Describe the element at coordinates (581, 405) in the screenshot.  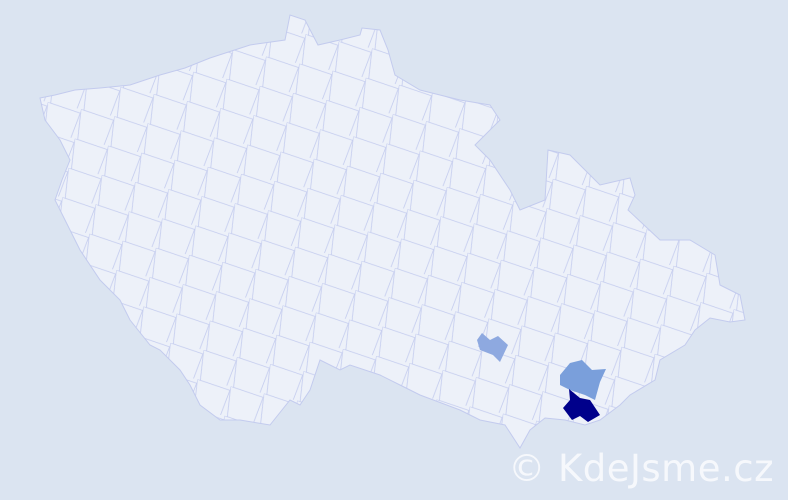
I see `region-high` at that location.